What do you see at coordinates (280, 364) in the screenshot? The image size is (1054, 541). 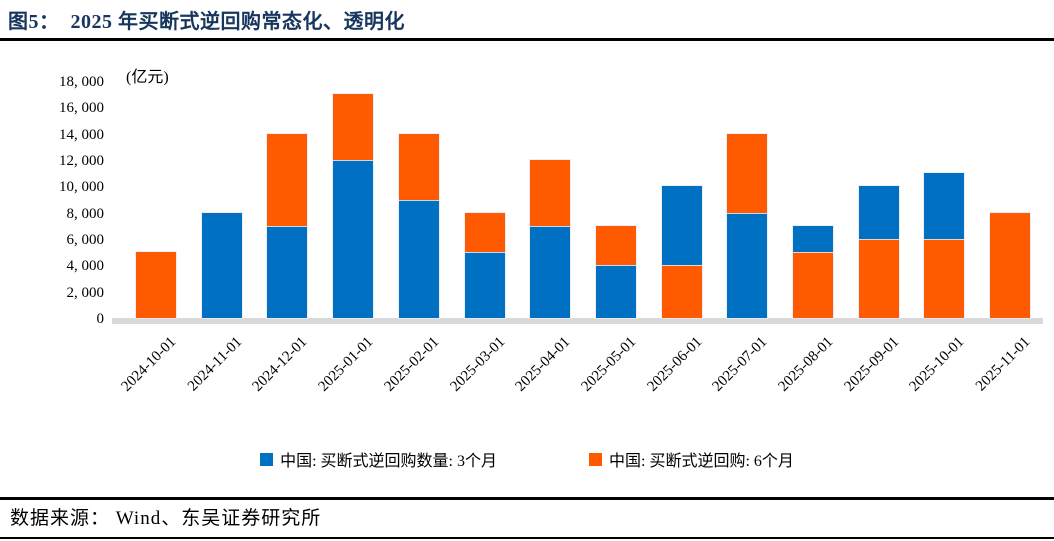 I see `x-axis-tick-label: 2024-12-01` at bounding box center [280, 364].